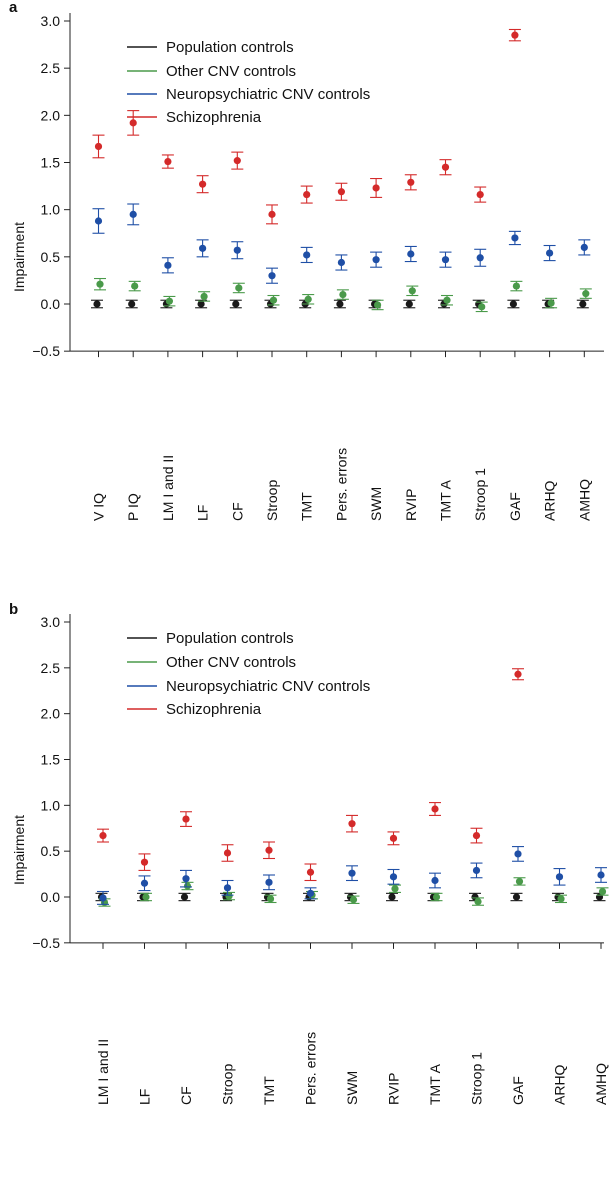 The image size is (612, 1190). Describe the element at coordinates (550, 500) in the screenshot. I see `x-tick-label: ARHQ` at that location.